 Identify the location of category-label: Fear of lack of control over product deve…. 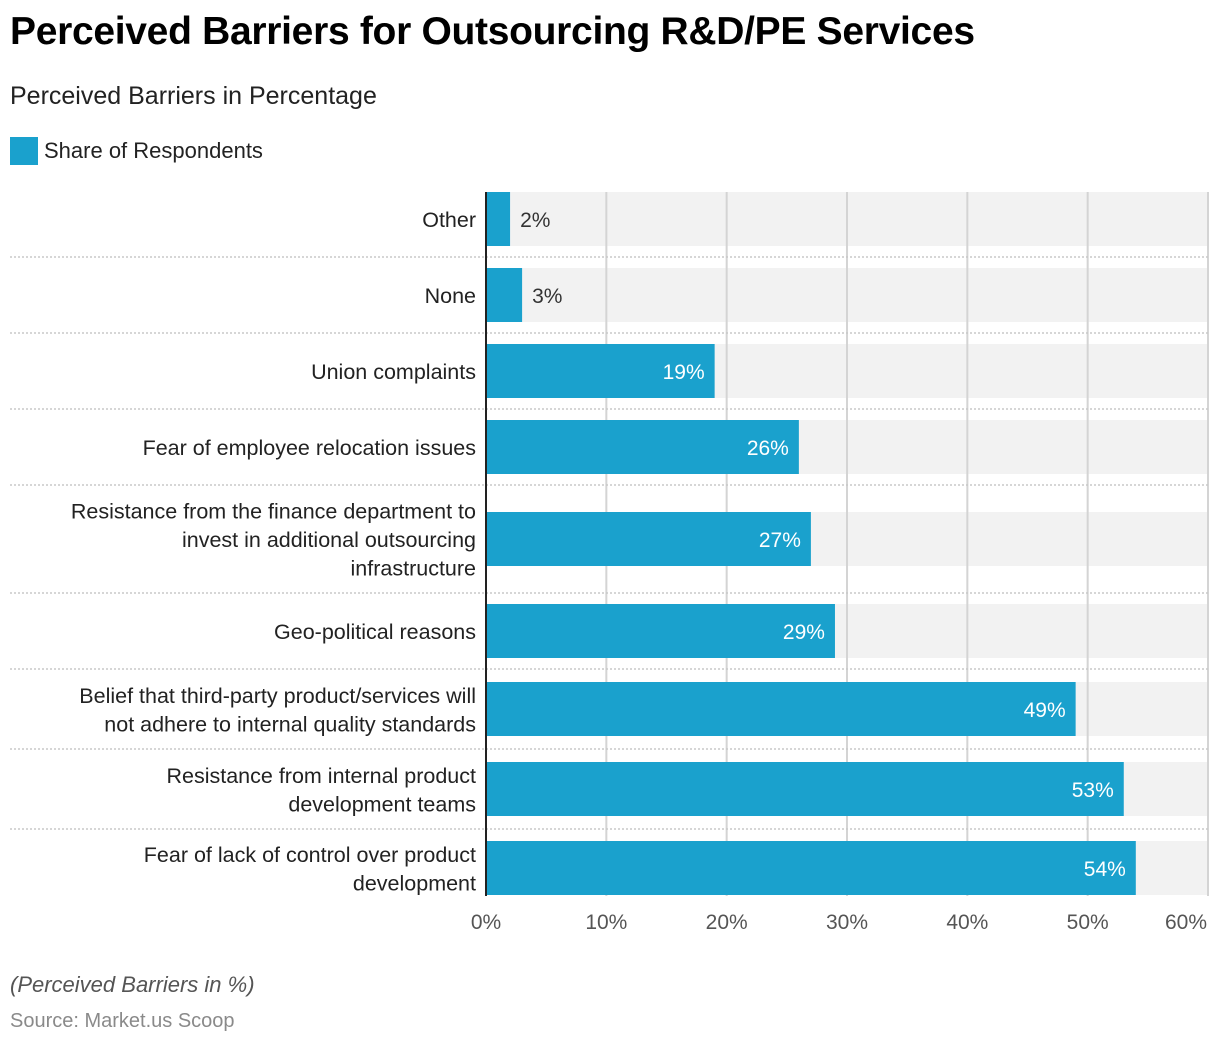
(310, 869).